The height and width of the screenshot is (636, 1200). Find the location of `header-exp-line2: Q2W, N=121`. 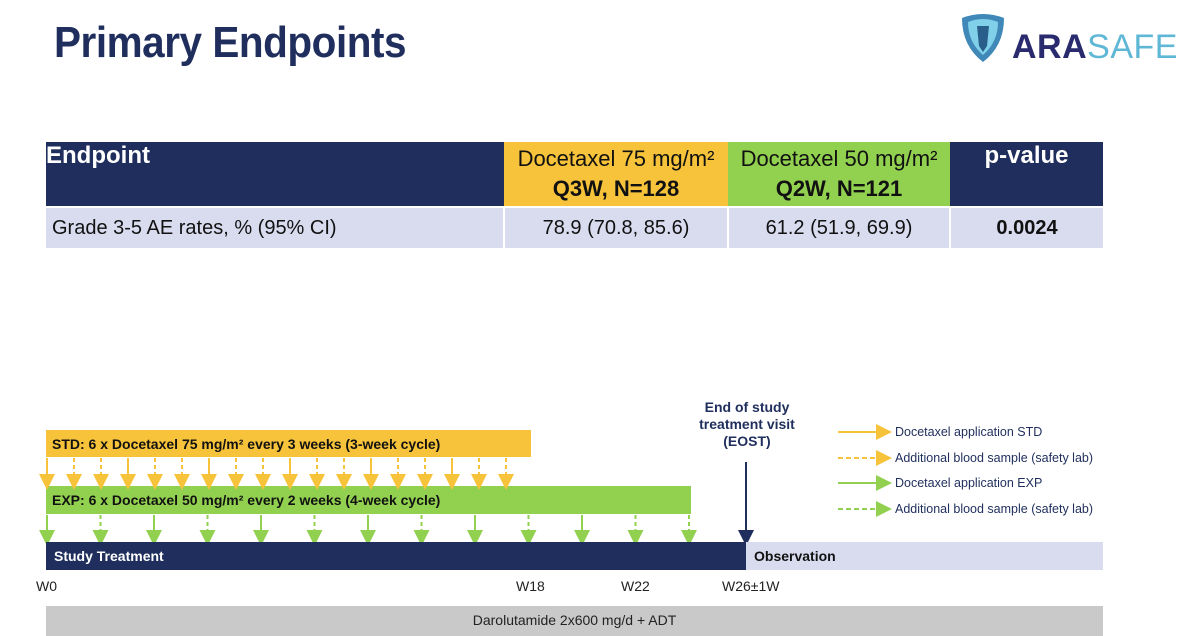

header-exp-line2: Q2W, N=121 is located at coordinates (839, 188).